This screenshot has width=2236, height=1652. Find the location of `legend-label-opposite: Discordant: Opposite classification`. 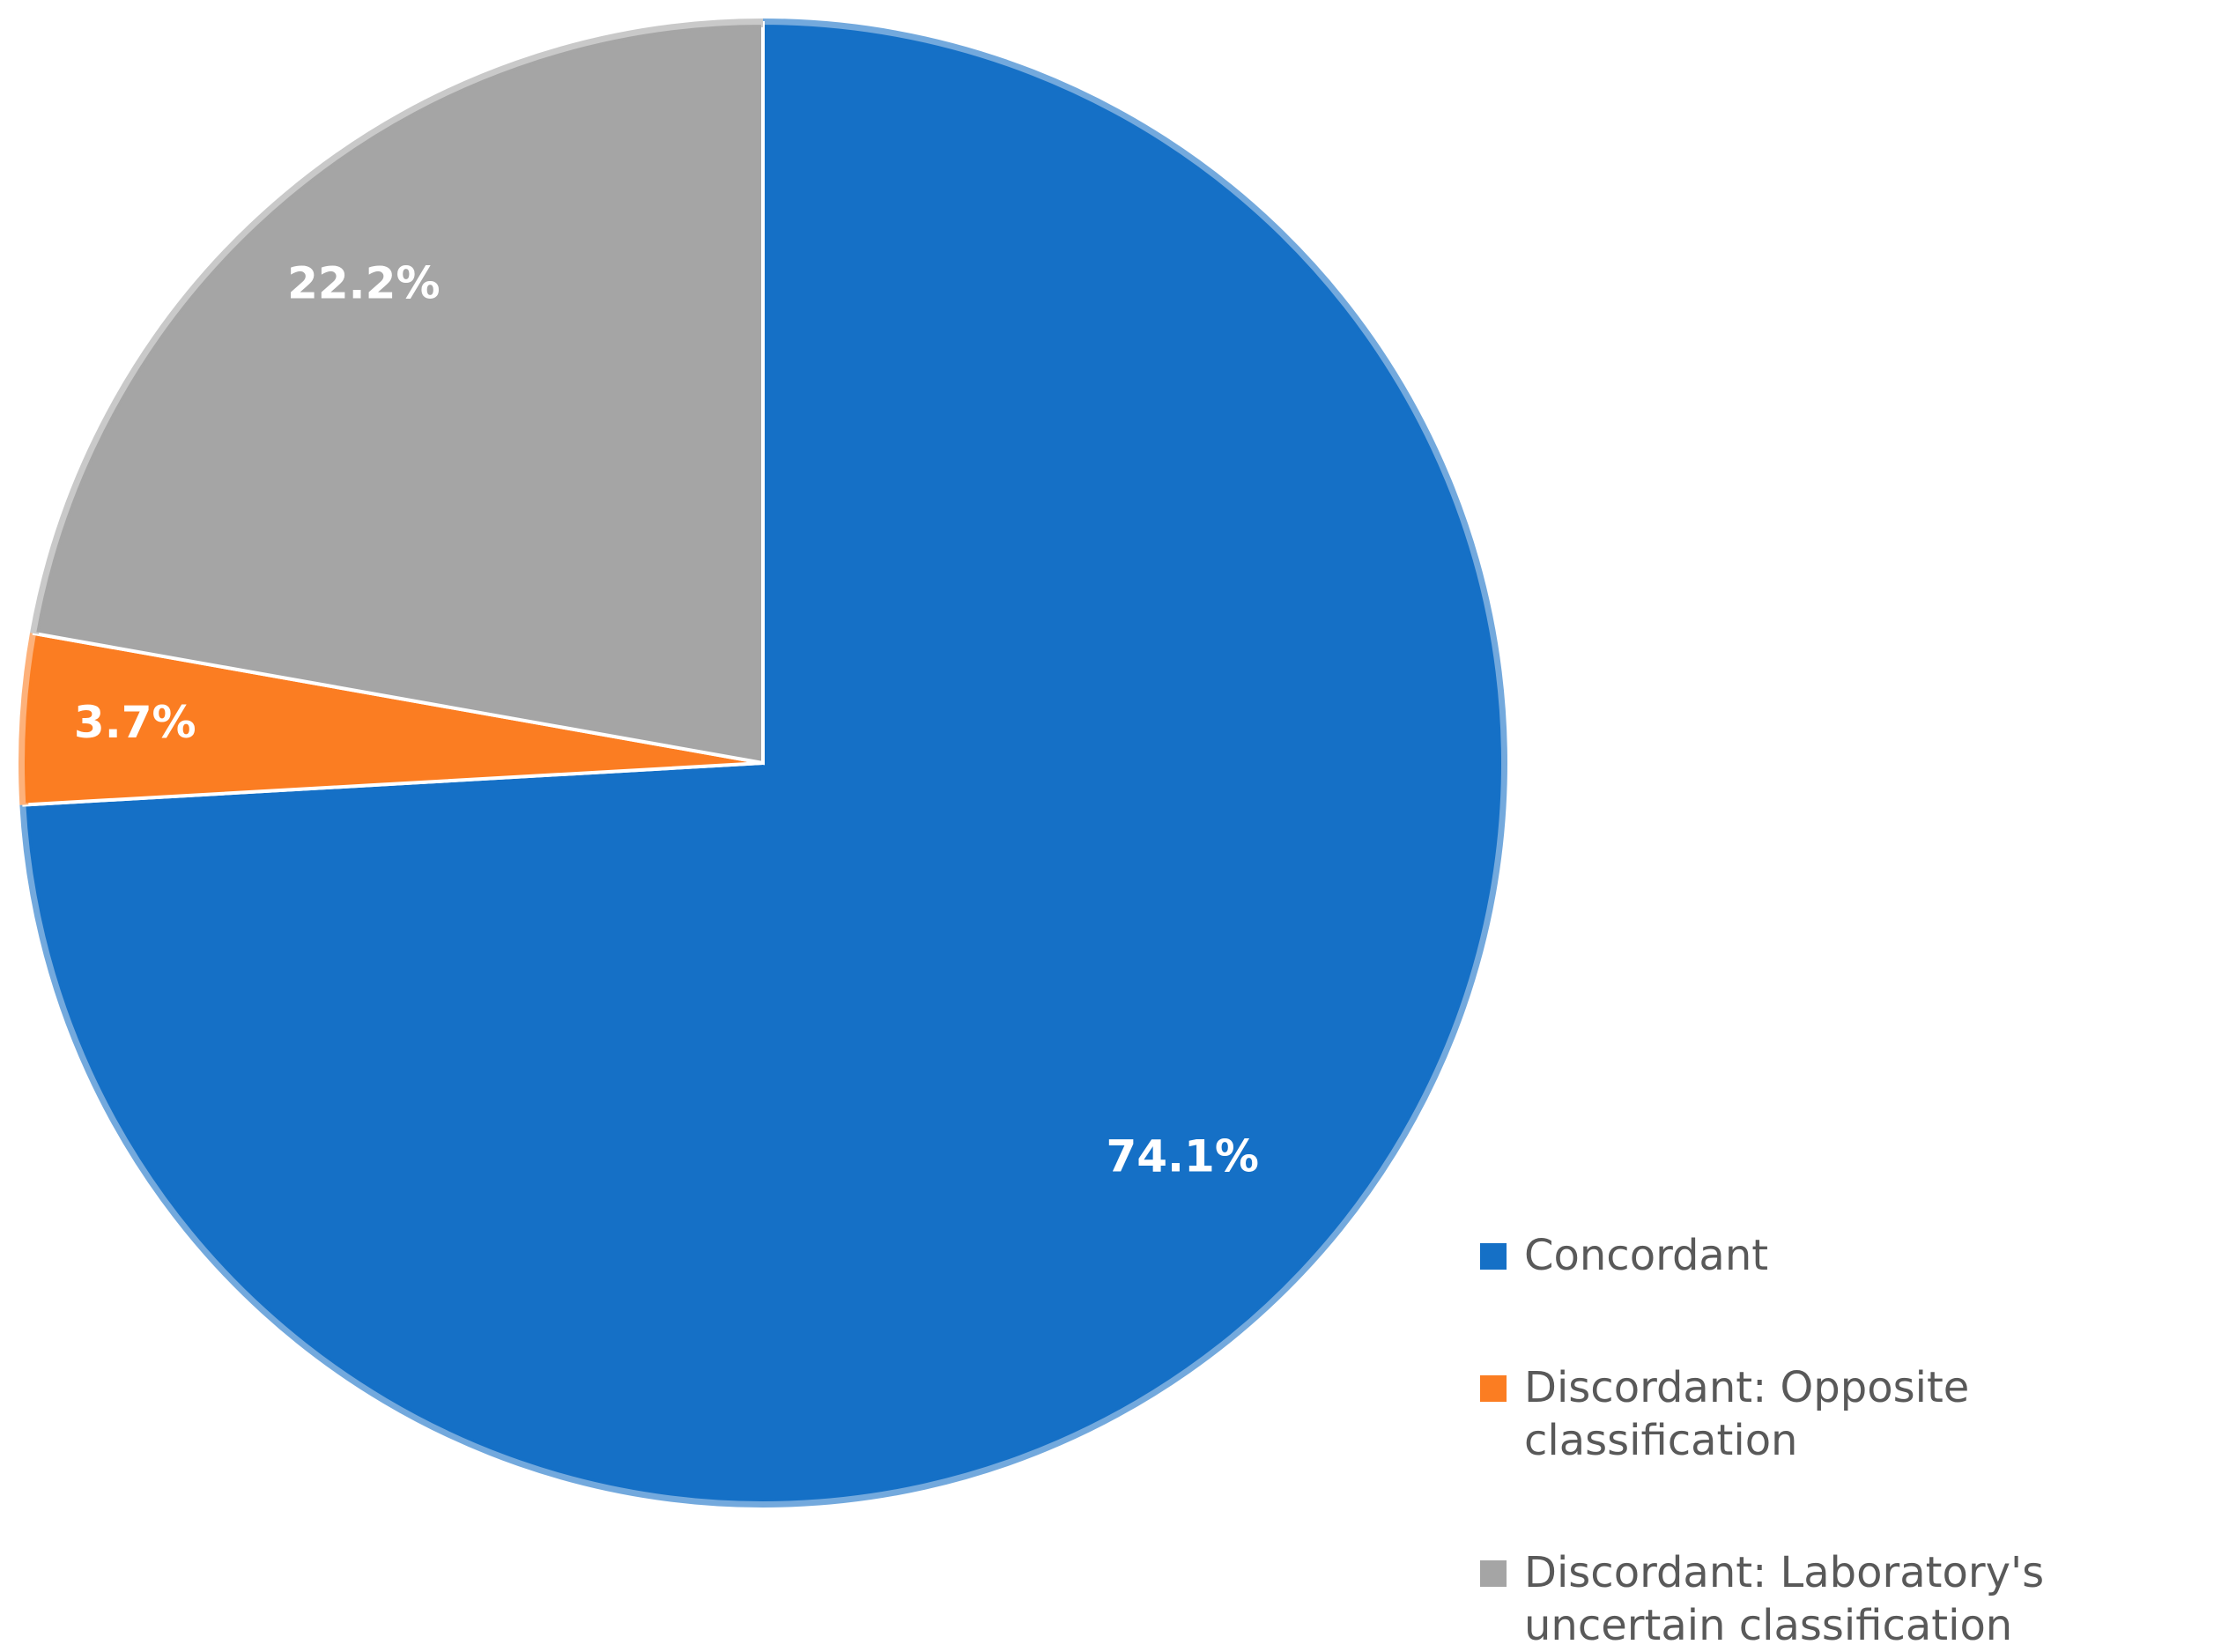

legend-label-opposite: Discordant: Opposite classification is located at coordinates (1747, 1414).